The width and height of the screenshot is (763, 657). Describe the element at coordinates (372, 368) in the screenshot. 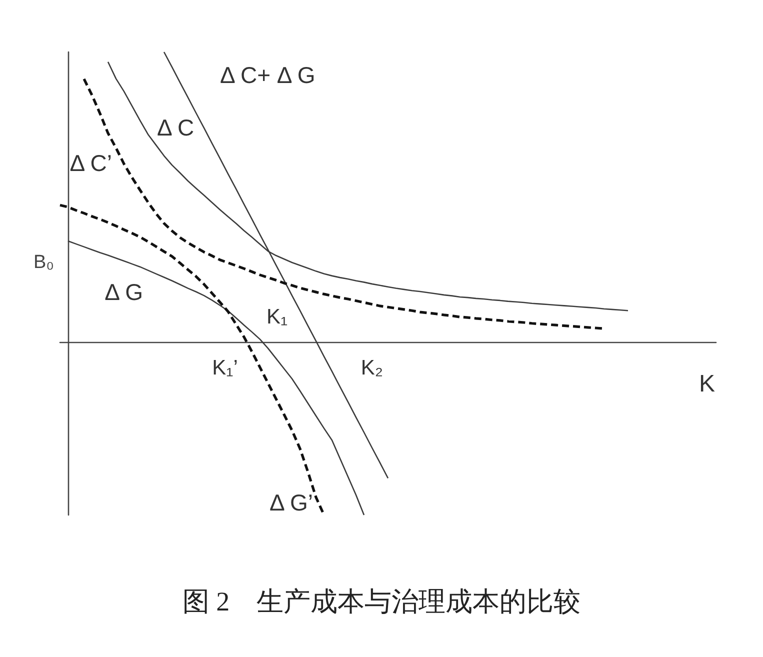

I see `annotation: K₂` at that location.